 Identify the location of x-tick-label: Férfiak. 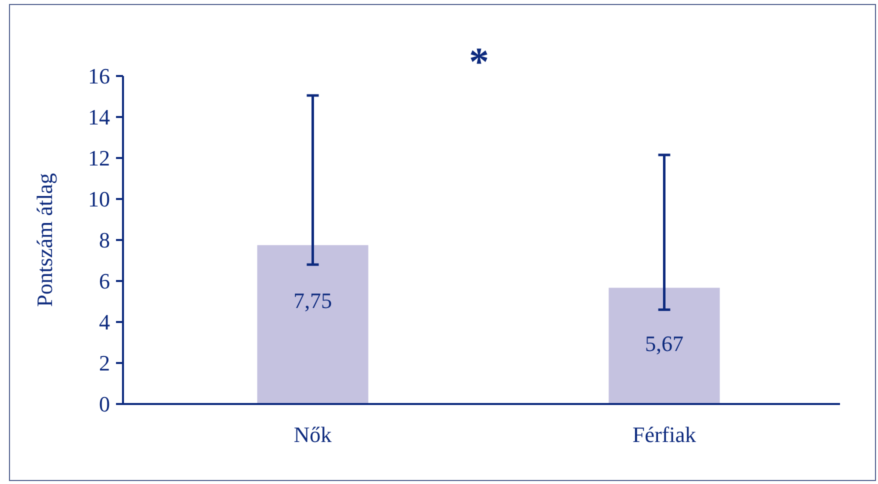
(664, 434).